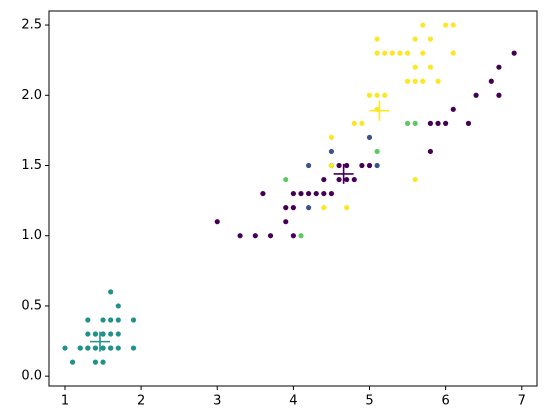 The height and width of the screenshot is (413, 547). What do you see at coordinates (65, 401) in the screenshot?
I see `x-tick-label: 1` at bounding box center [65, 401].